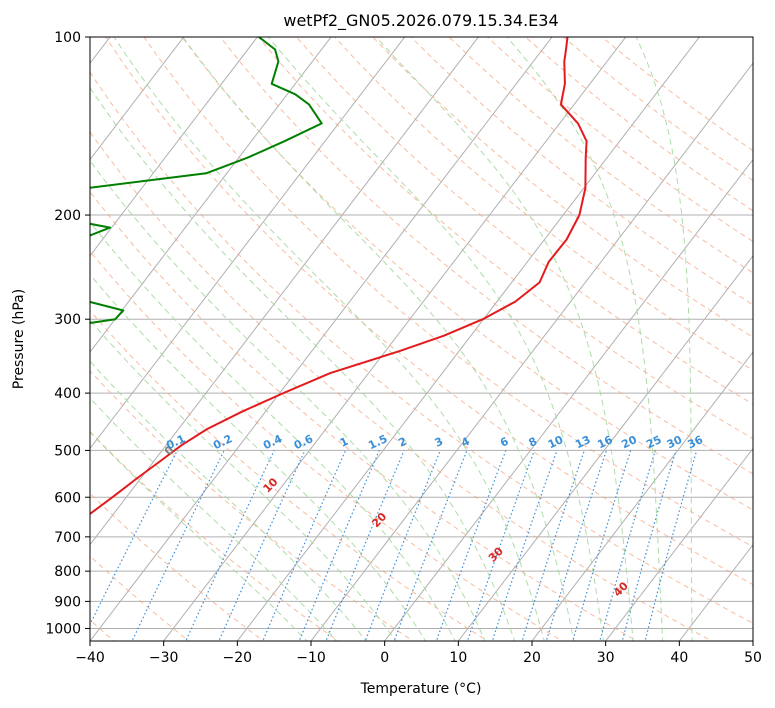 The image size is (775, 708). Describe the element at coordinates (675, 442) in the screenshot. I see `mixing-ratio-label: 30` at that location.